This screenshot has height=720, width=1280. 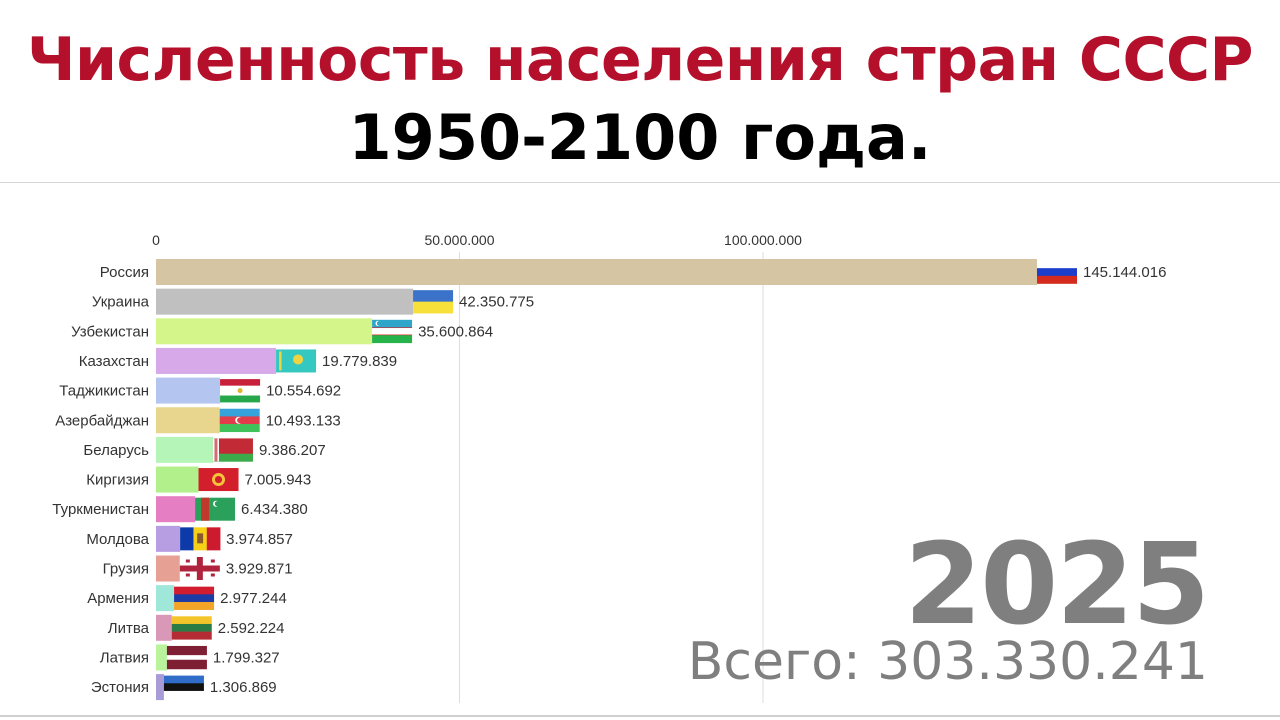 What do you see at coordinates (1057, 272) in the screenshot?
I see `flag-russia-icon` at bounding box center [1057, 272].